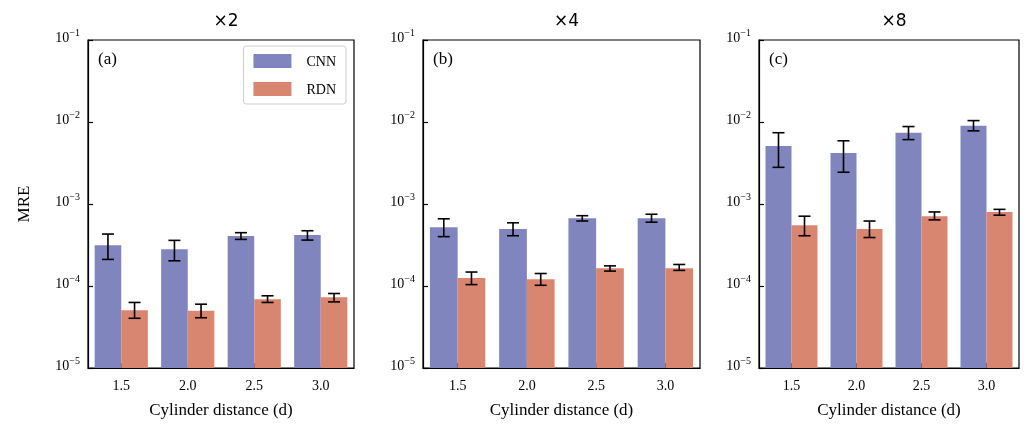  Describe the element at coordinates (321, 89) in the screenshot. I see `legend-label: RDN` at that location.